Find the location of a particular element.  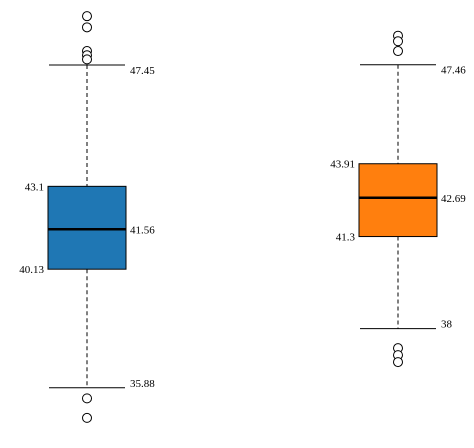

median-label: 41.56 is located at coordinates (142, 230).